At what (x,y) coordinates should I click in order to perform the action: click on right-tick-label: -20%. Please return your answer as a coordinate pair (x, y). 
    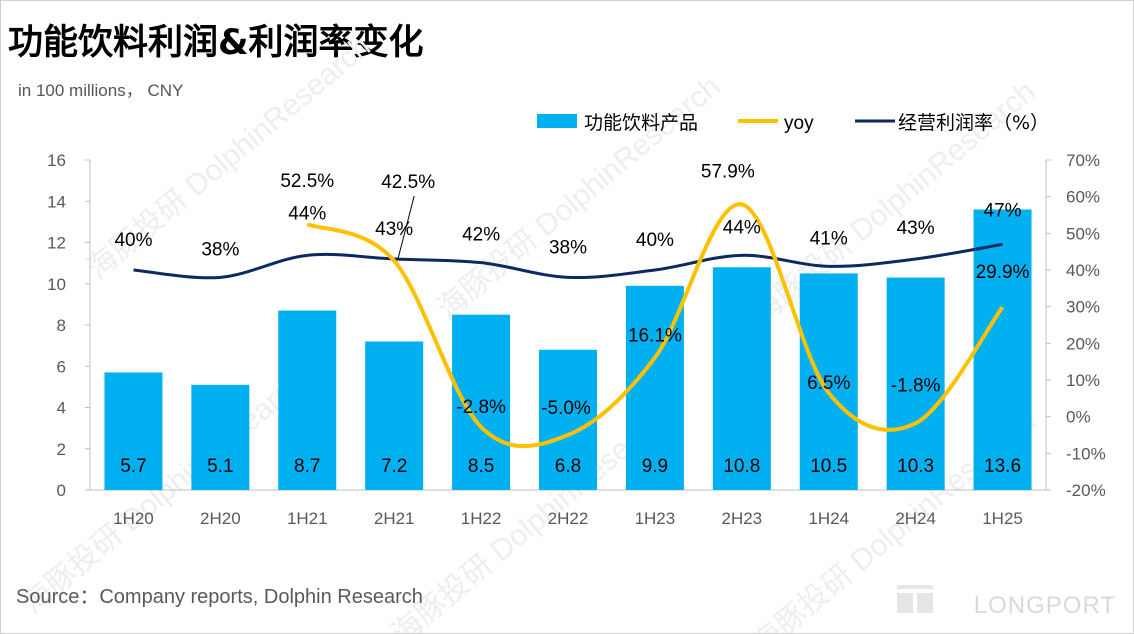
    Looking at the image, I should click on (1086, 490).